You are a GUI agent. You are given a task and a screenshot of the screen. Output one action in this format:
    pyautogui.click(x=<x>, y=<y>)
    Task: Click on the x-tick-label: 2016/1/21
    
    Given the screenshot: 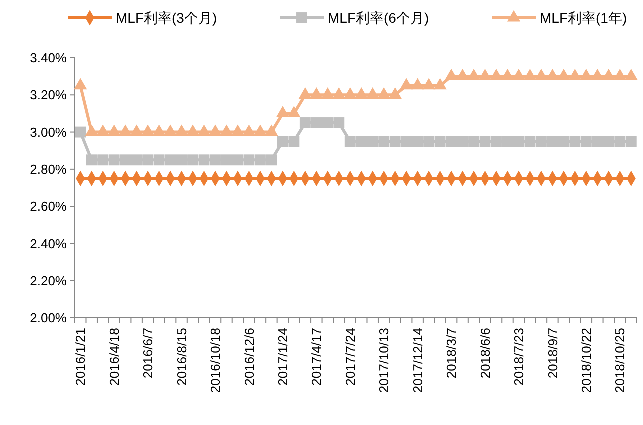 What is the action you would take?
    pyautogui.click(x=80, y=357)
    